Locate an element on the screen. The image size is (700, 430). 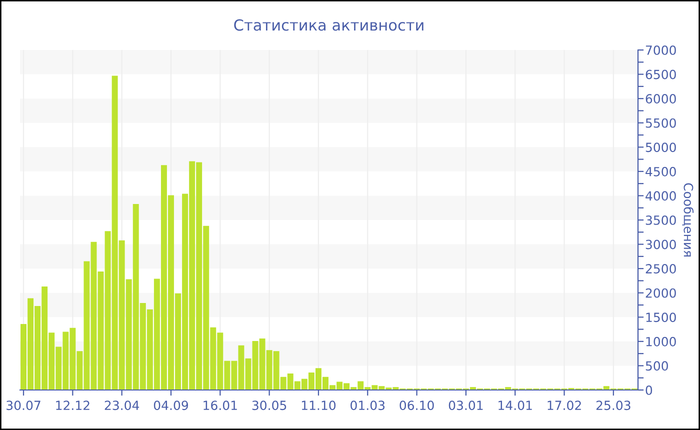
y-tick-label: 5000 is located at coordinates (661, 147).